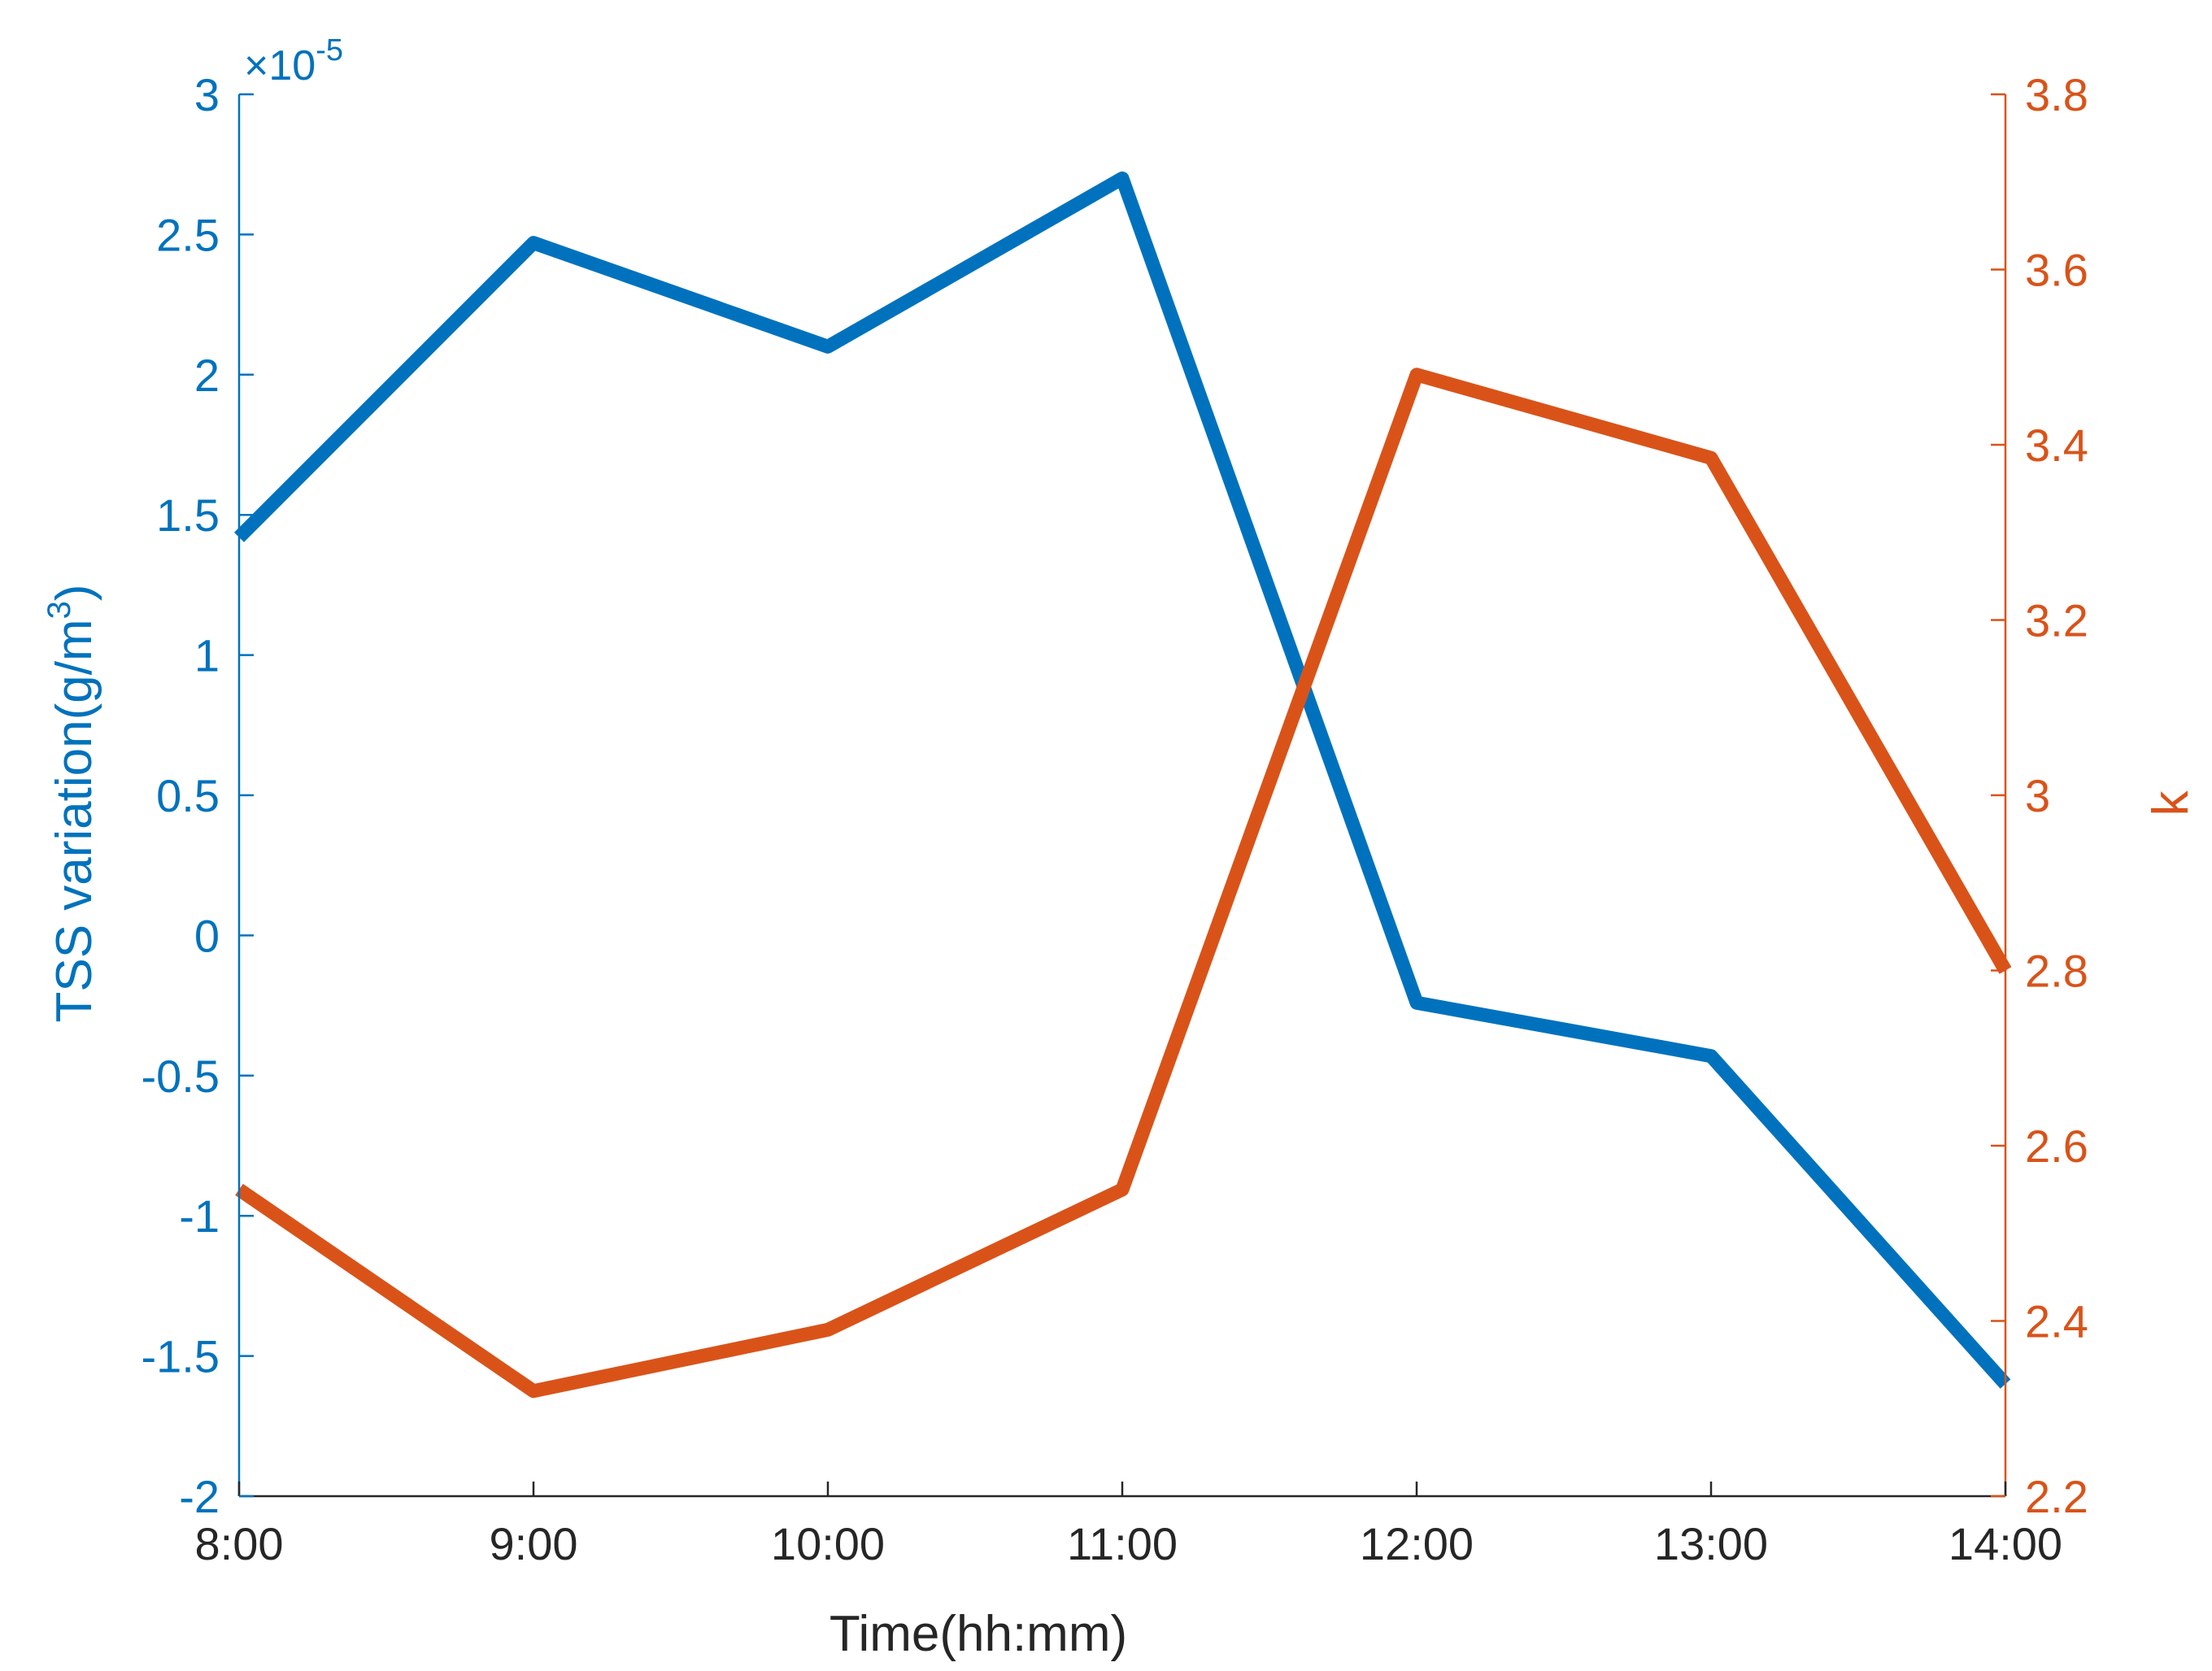 The image size is (2212, 1671). Describe the element at coordinates (74, 820) in the screenshot. I see `left-axis-title-text: TSS variation(g/m` at that location.